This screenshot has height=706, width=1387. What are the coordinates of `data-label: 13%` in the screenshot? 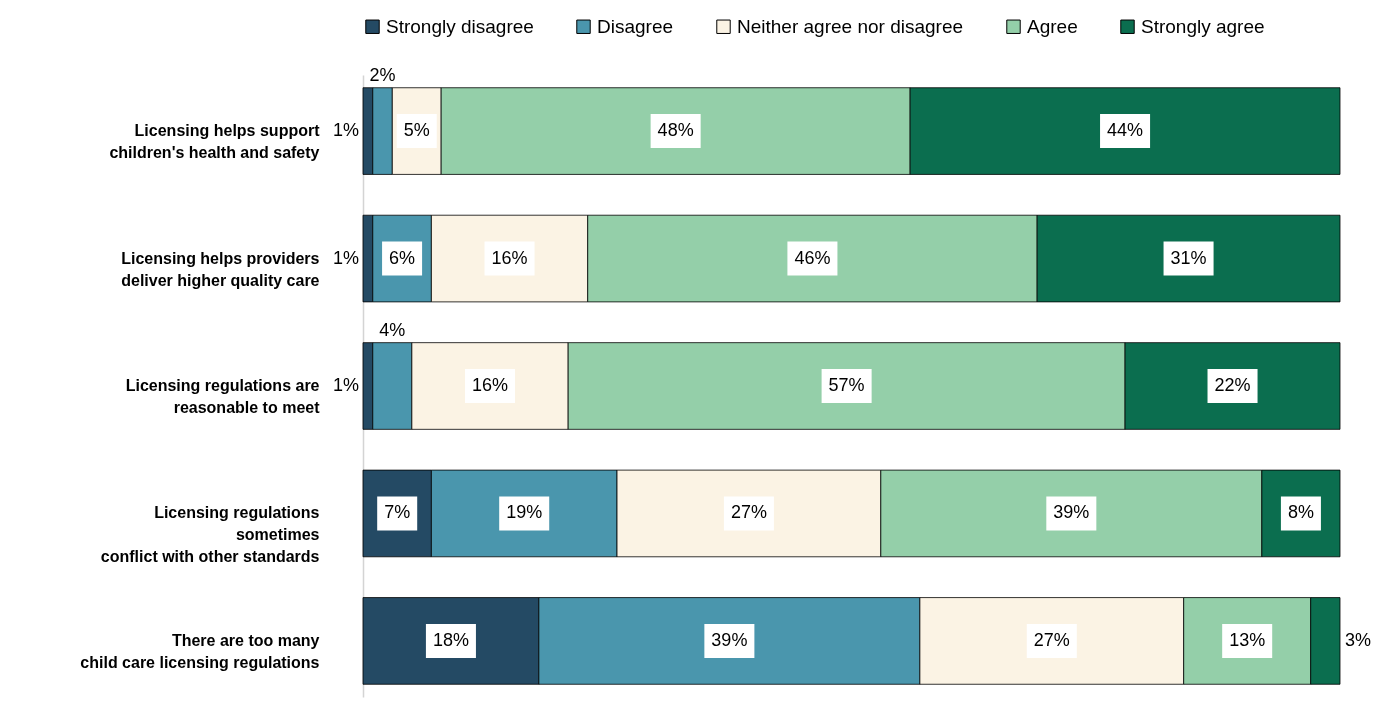 It's located at (1247, 639).